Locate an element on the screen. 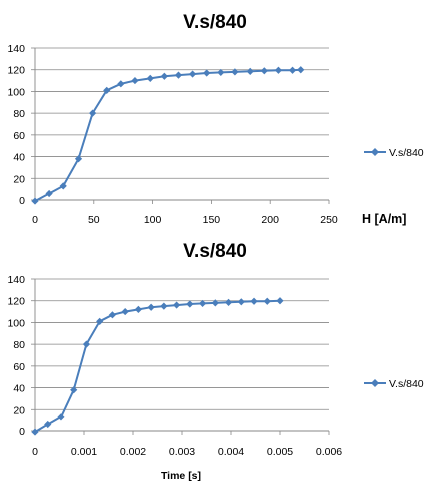 This screenshot has width=438, height=488. chart-2-y-tick-label: 140 is located at coordinates (16, 280).